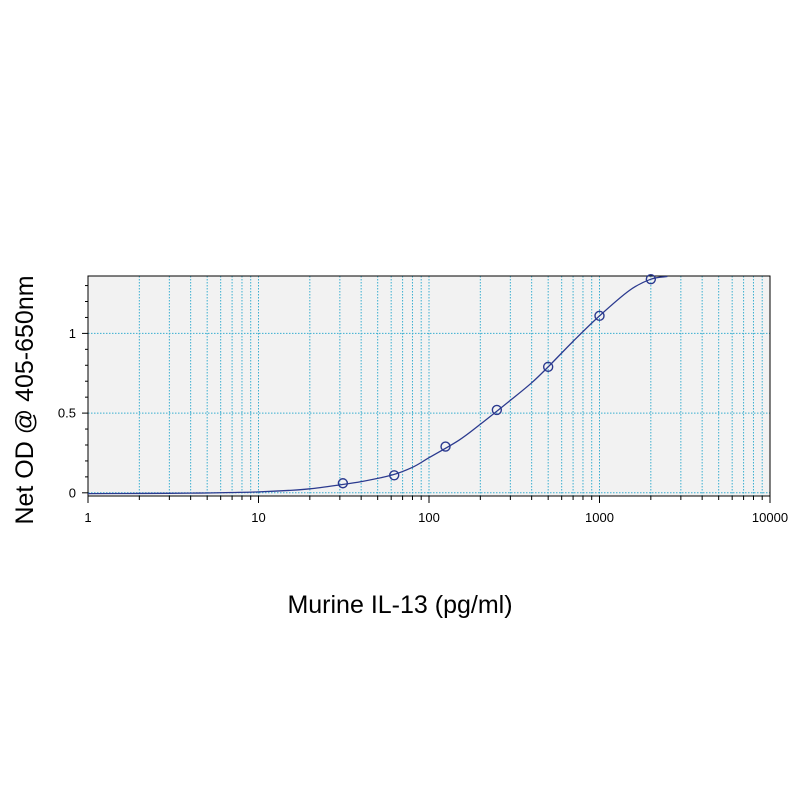 This screenshot has width=800, height=800. I want to click on y-tick-label: 1, so click(72, 333).